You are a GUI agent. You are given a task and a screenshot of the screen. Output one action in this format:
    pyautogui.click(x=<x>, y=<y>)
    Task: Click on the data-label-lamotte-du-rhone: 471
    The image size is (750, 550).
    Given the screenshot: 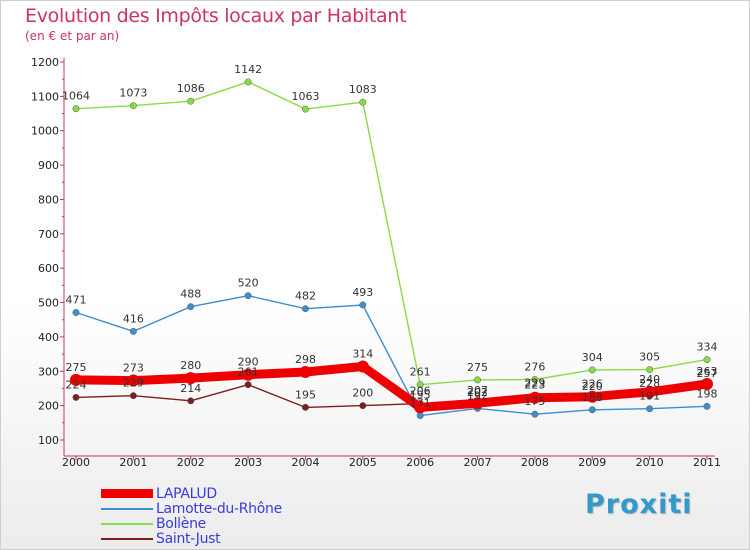 What is the action you would take?
    pyautogui.click(x=76, y=300)
    